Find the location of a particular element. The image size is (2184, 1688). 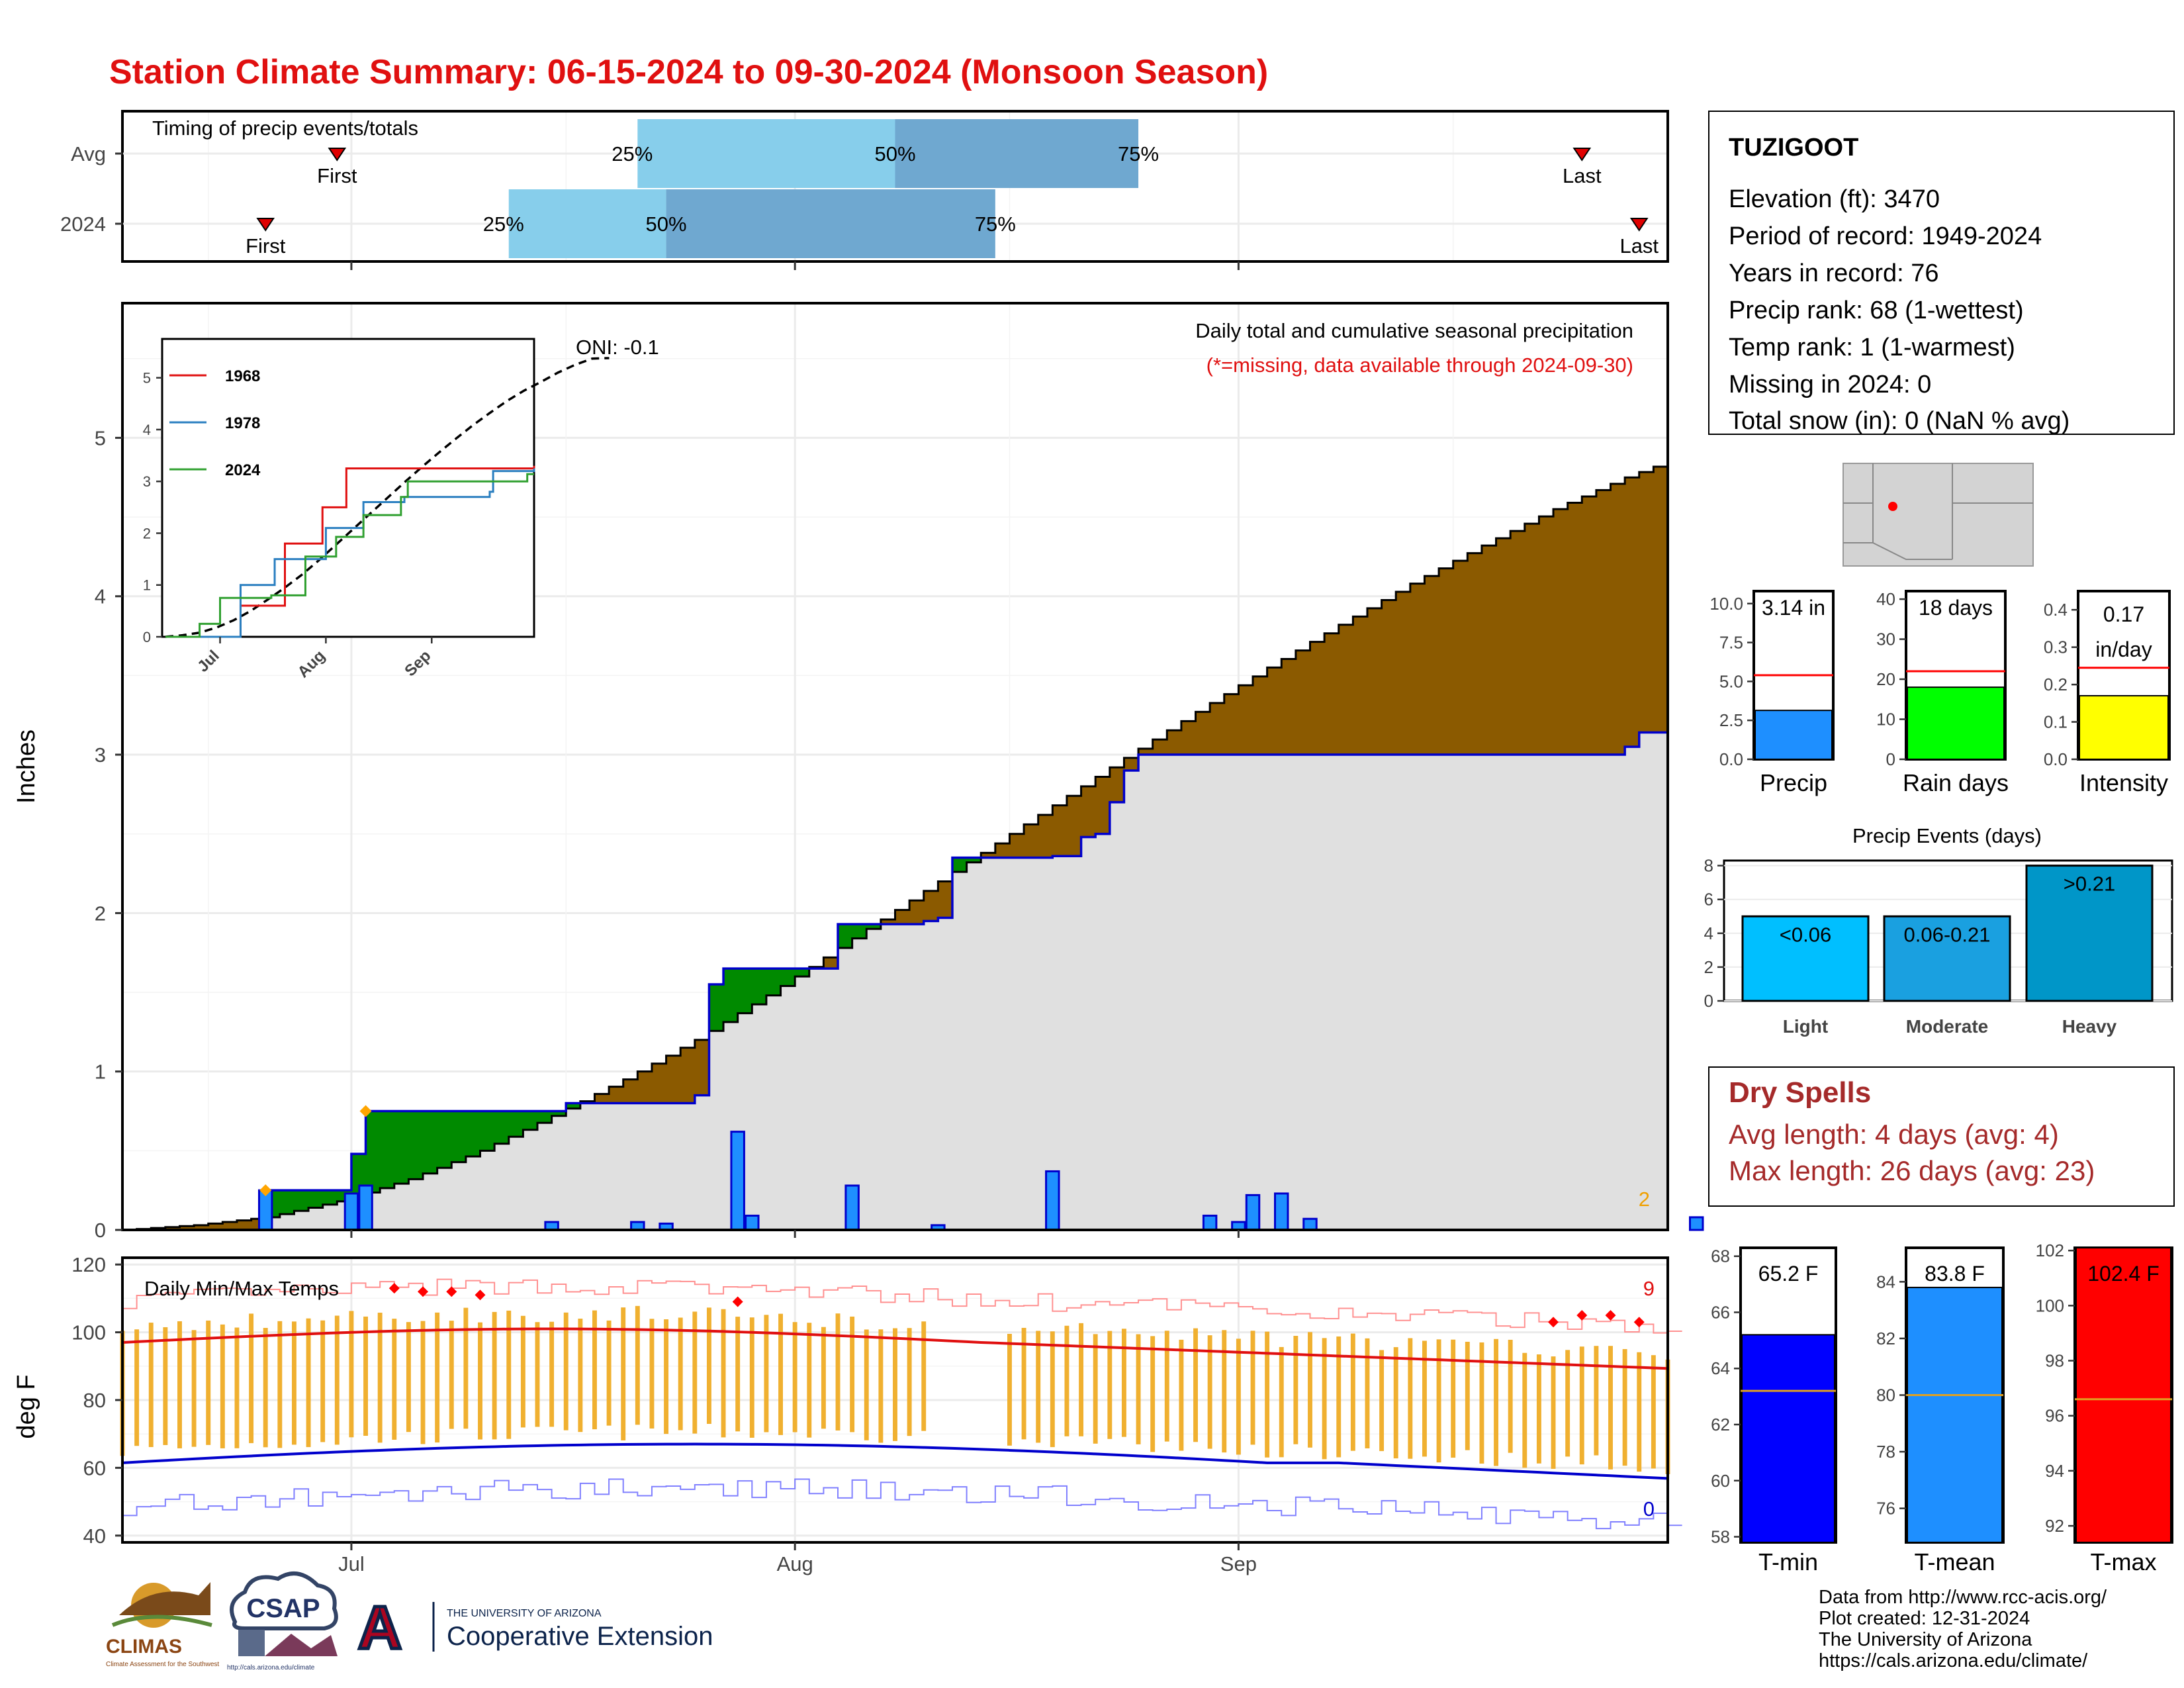

missing-count: 2 is located at coordinates (1644, 1199).